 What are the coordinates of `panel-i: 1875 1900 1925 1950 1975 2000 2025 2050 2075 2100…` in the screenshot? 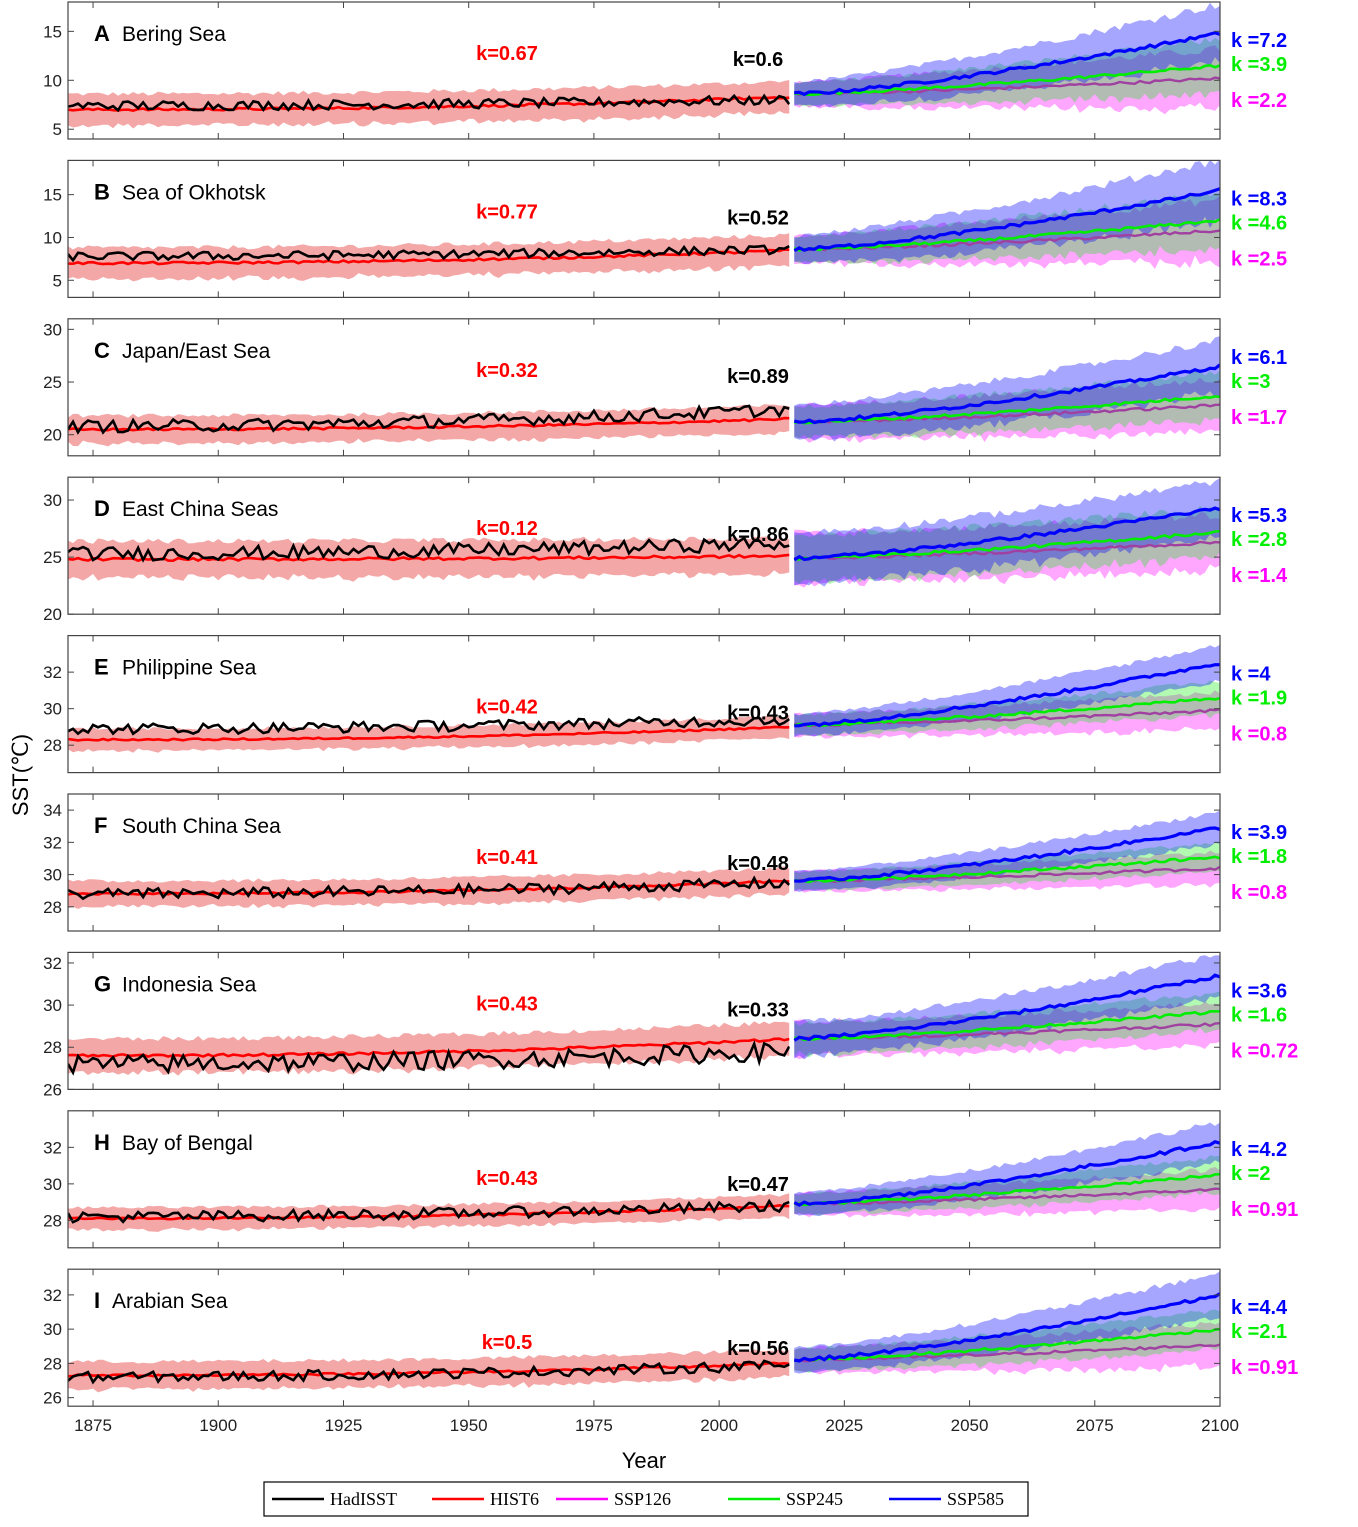 It's located at (670, 1351).